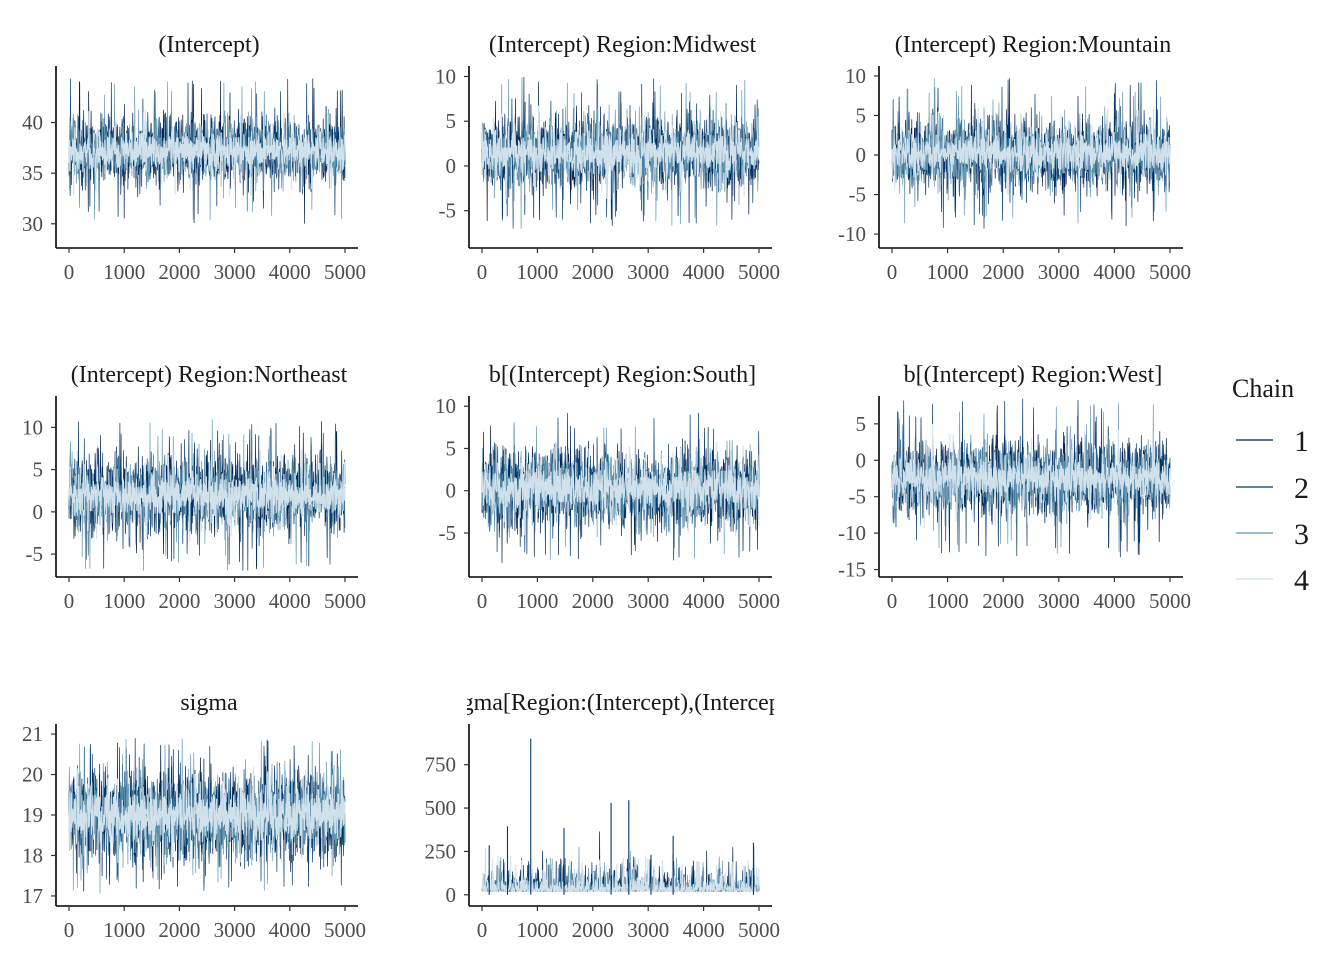  I want to click on y-tick-label: 250, so click(441, 851).